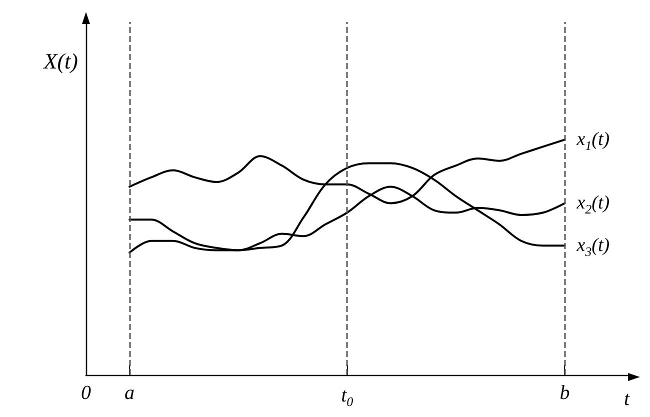 The image size is (650, 417). What do you see at coordinates (60, 61) in the screenshot?
I see `y-axis-title: X(t)` at bounding box center [60, 61].